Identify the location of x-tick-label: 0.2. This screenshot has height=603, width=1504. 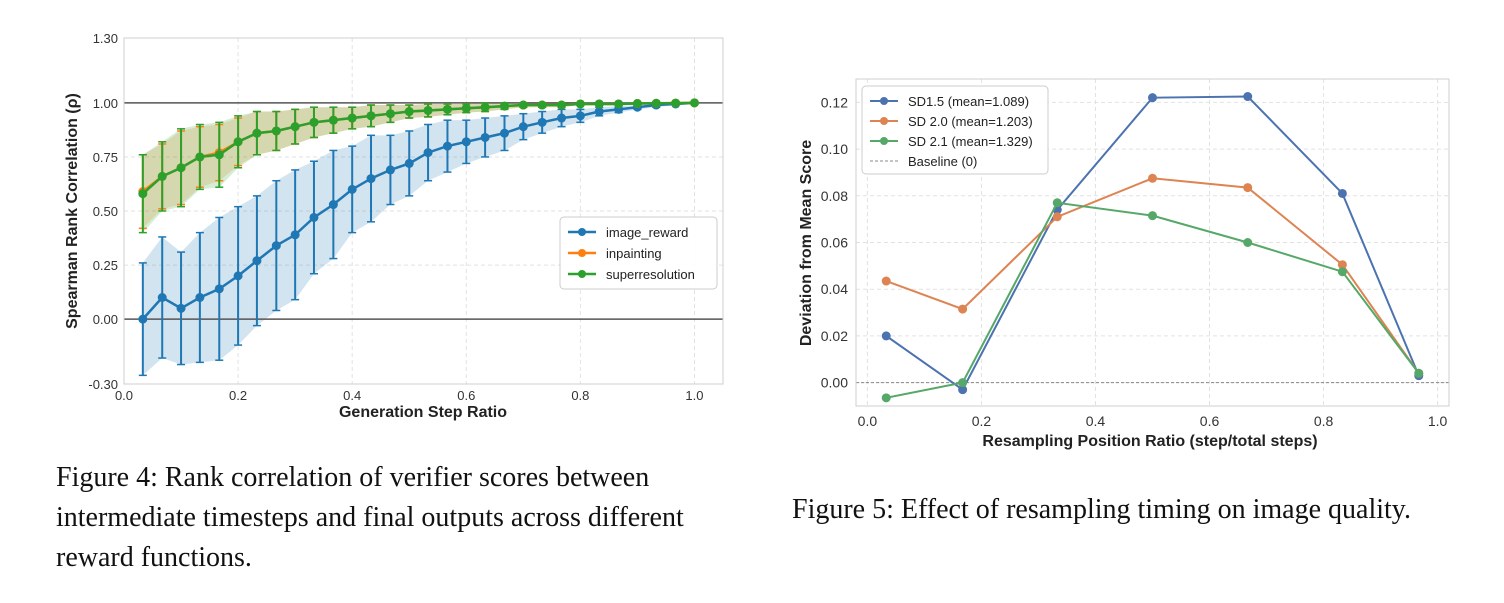
(982, 421).